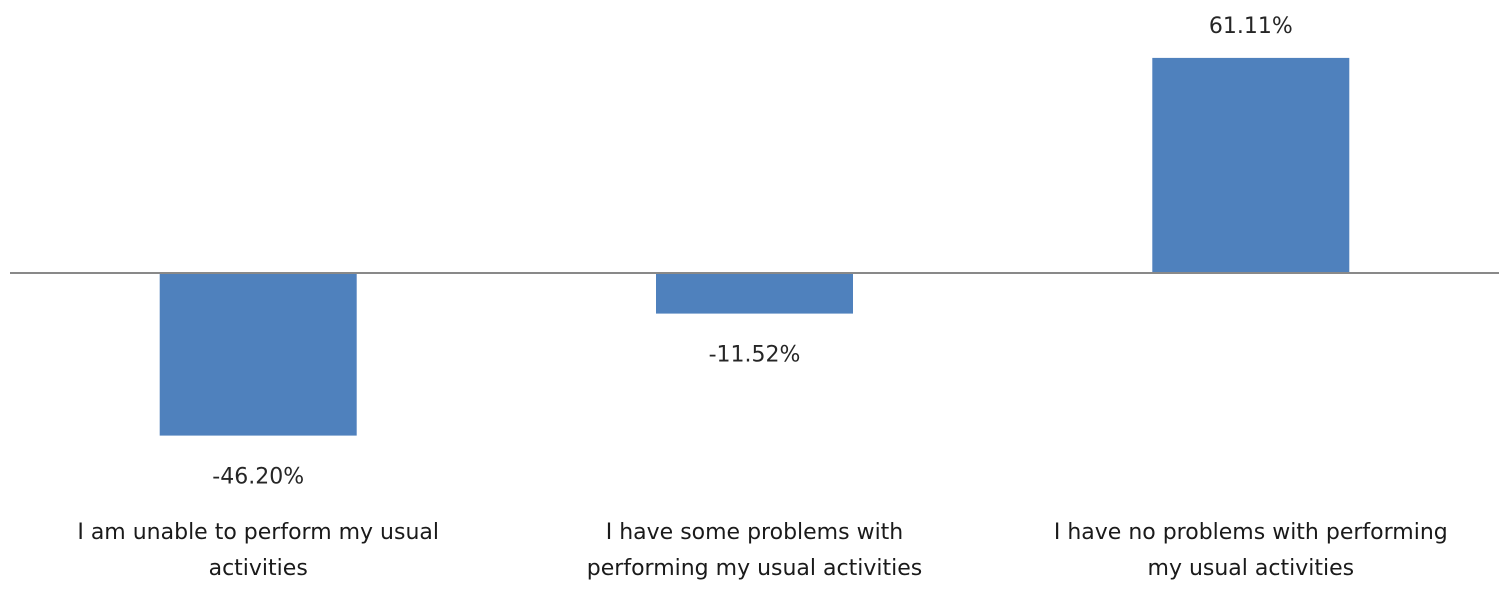 The width and height of the screenshot is (1499, 592). Describe the element at coordinates (1251, 26) in the screenshot. I see `data-label: 61.11%` at that location.